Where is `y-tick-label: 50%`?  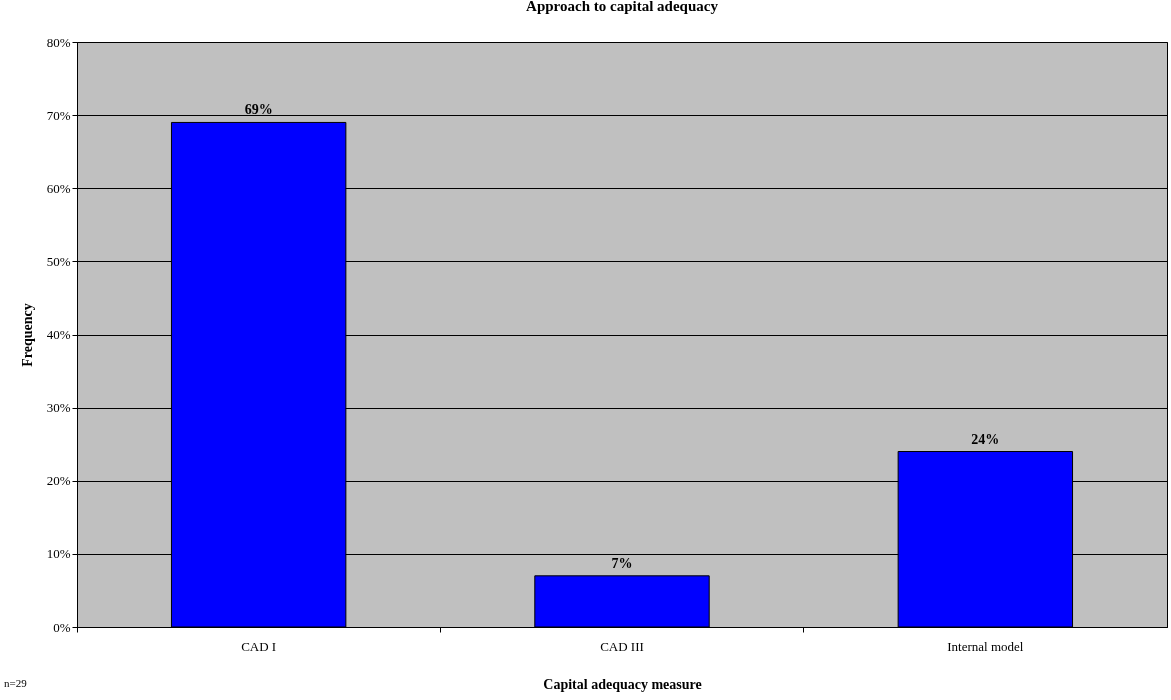
y-tick-label: 50% is located at coordinates (58, 261).